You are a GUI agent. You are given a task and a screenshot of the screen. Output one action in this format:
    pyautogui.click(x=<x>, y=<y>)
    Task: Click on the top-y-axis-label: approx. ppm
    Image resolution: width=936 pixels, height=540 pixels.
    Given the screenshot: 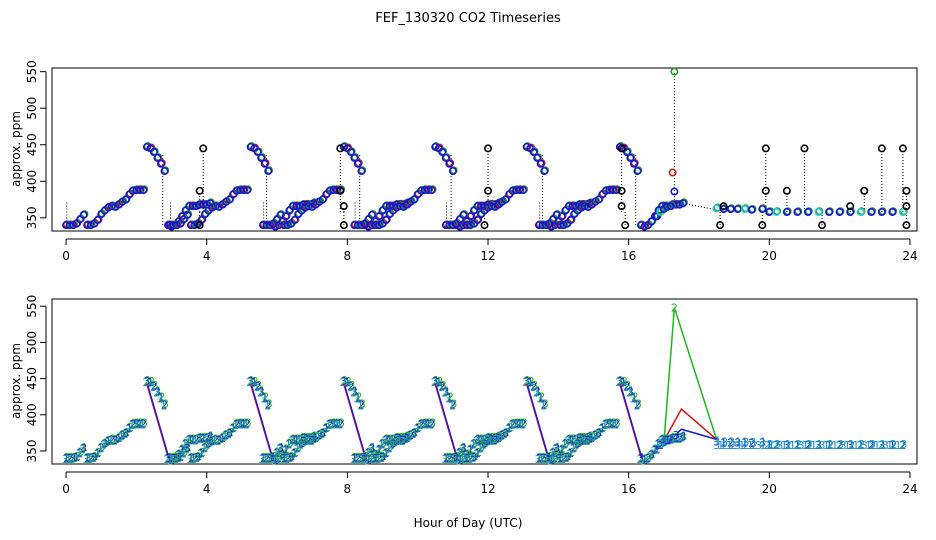 What is the action you would take?
    pyautogui.click(x=16, y=149)
    